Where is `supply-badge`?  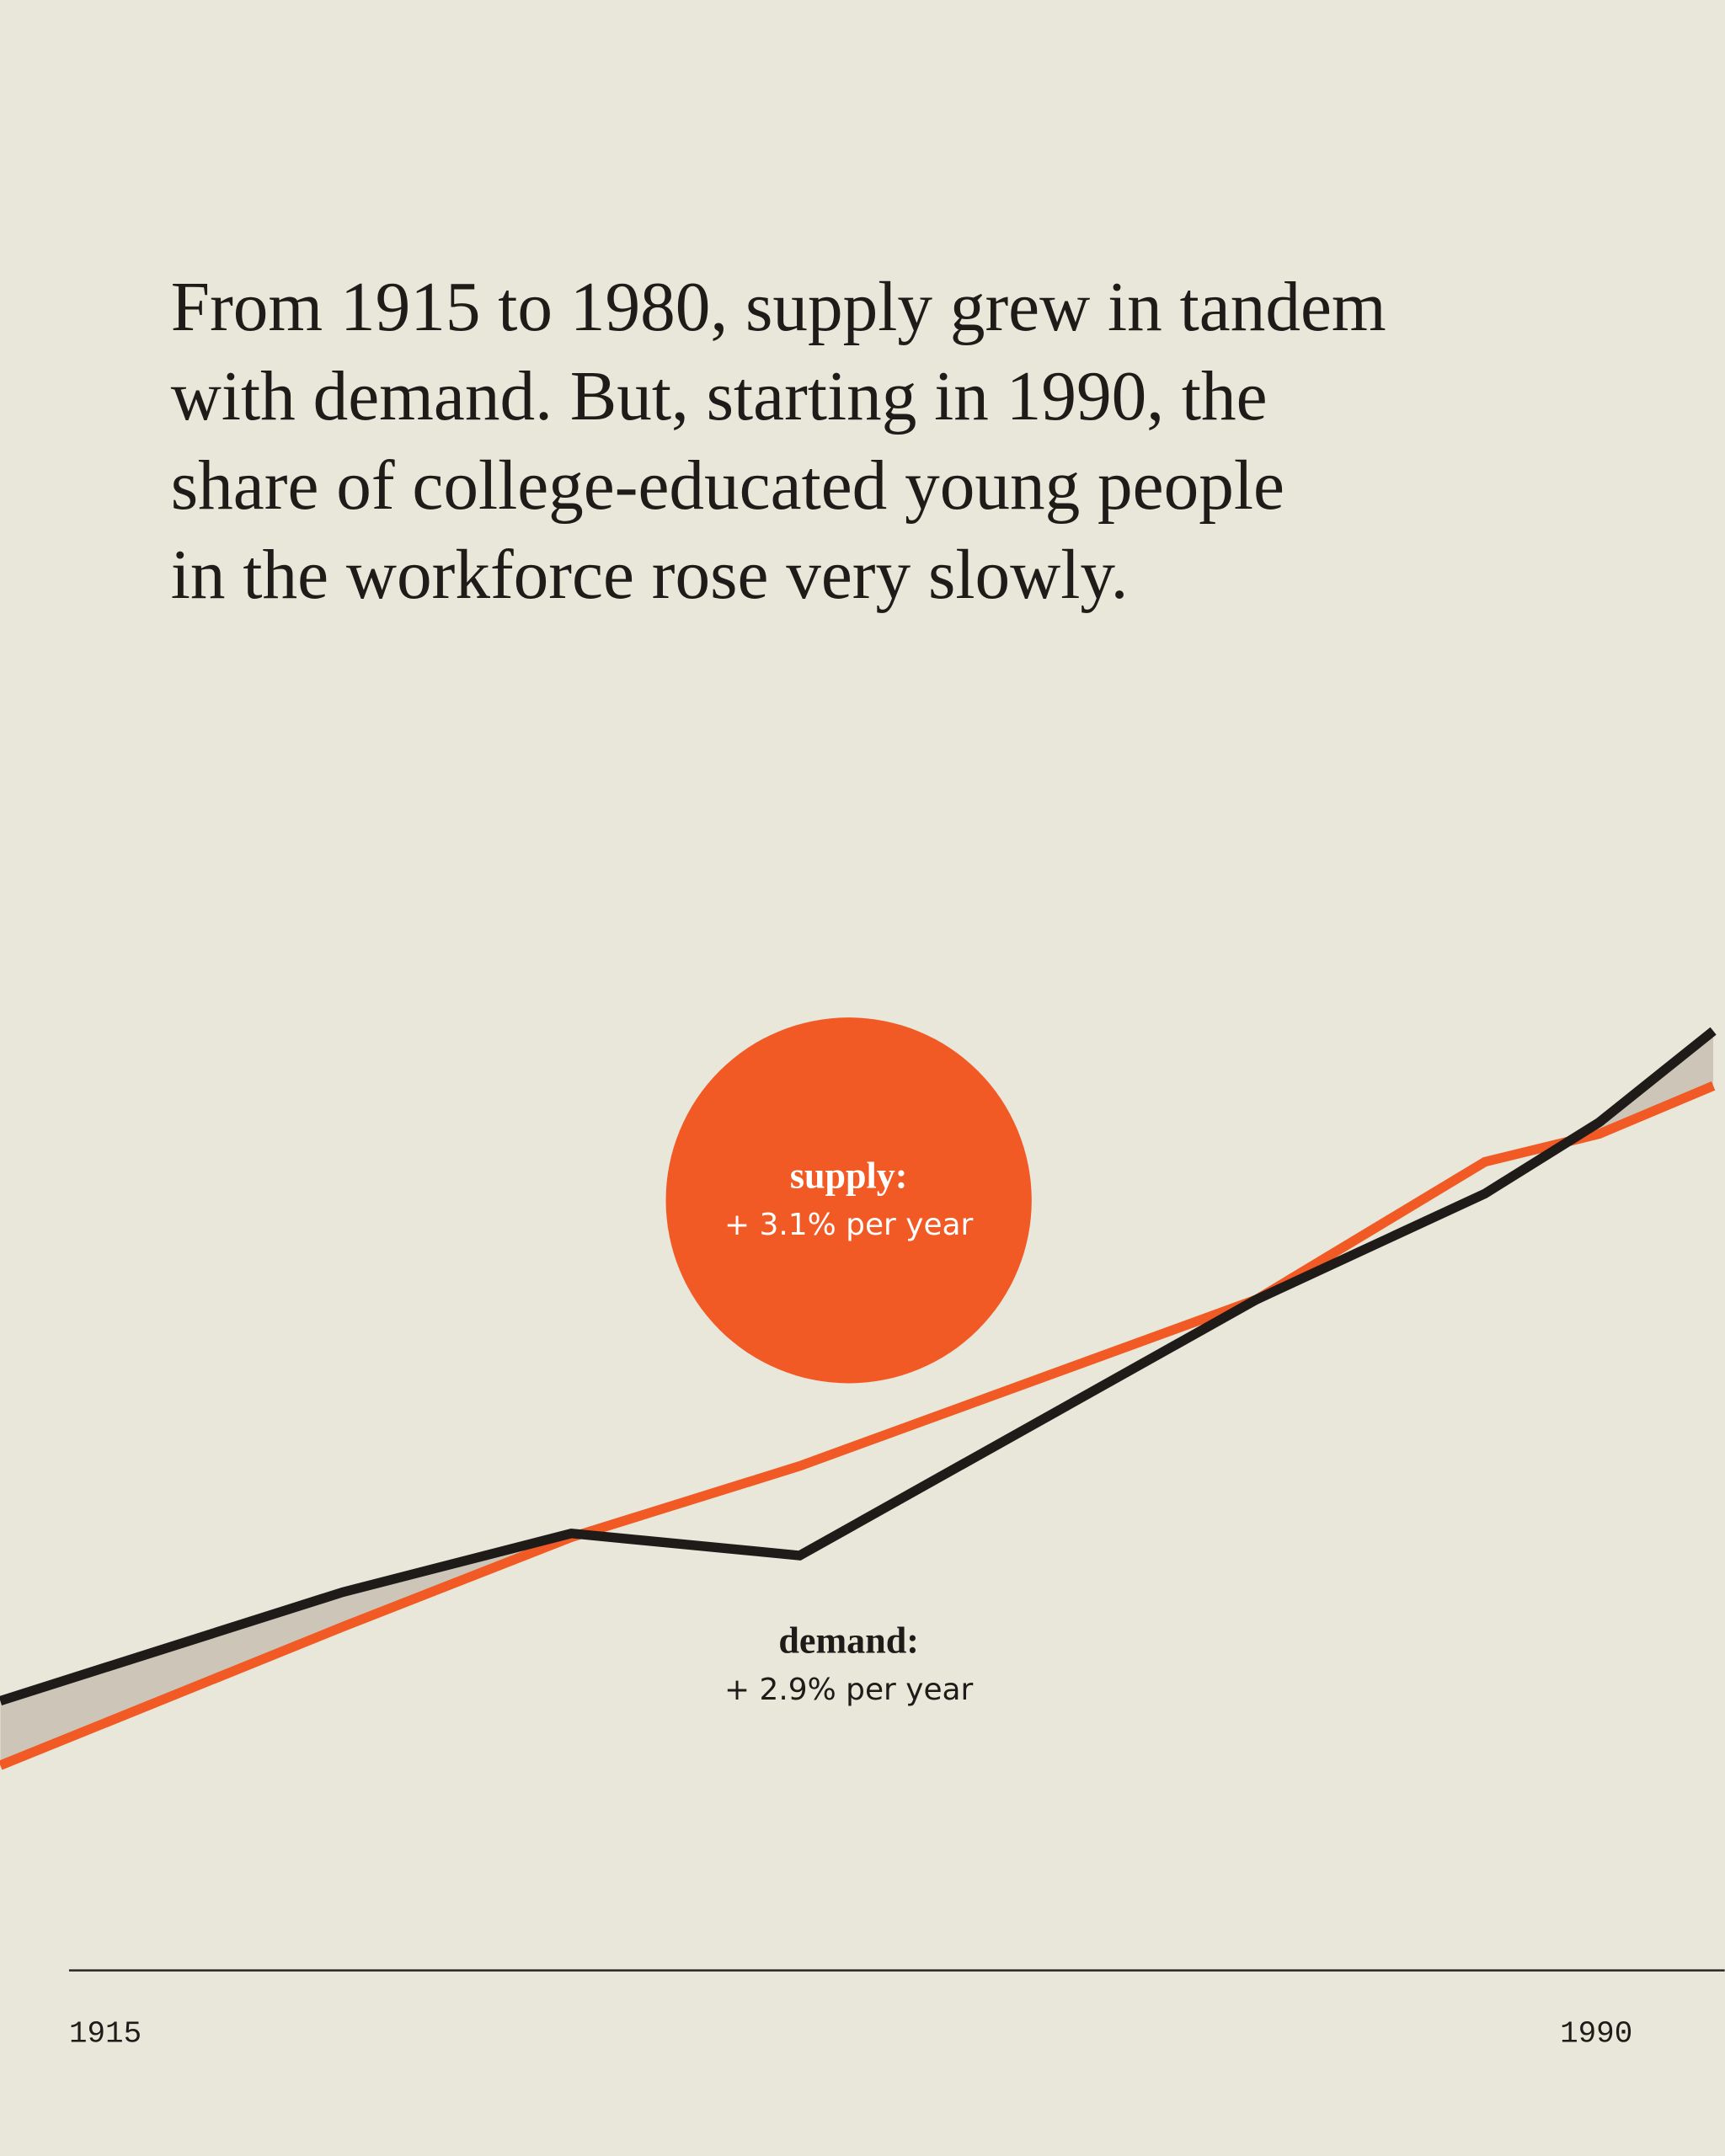 supply-badge is located at coordinates (848, 1200).